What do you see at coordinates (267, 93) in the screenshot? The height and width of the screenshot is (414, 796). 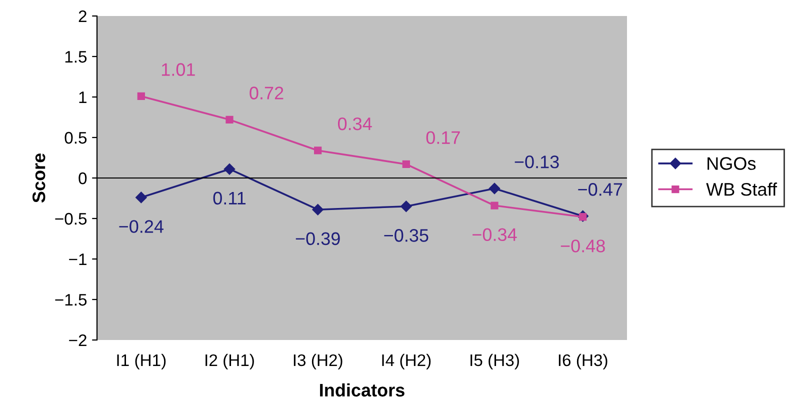 I see `data-label: 0.72` at bounding box center [267, 93].